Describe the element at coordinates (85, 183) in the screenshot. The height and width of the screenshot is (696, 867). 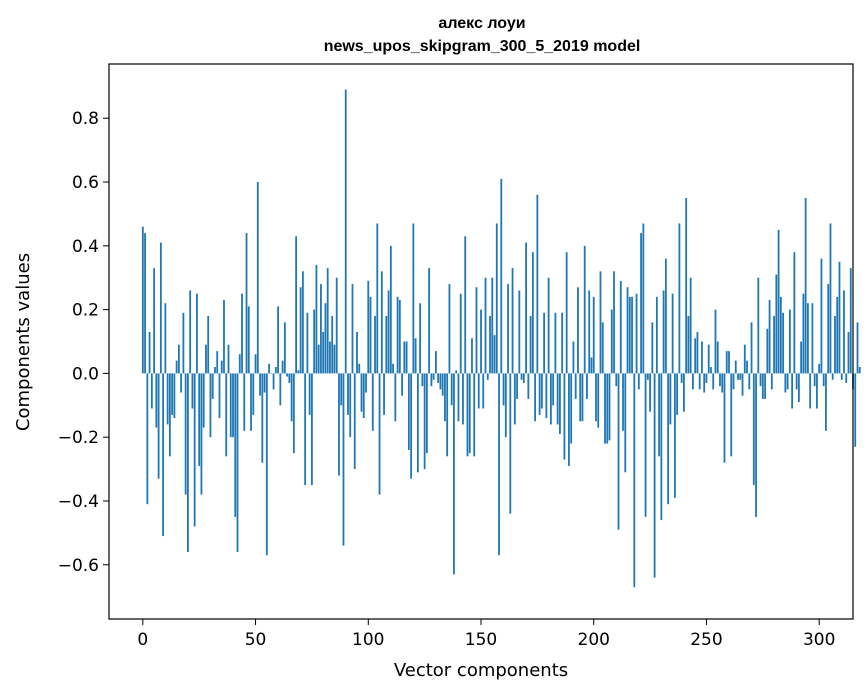
I see `y-tick-label: 0.6` at that location.